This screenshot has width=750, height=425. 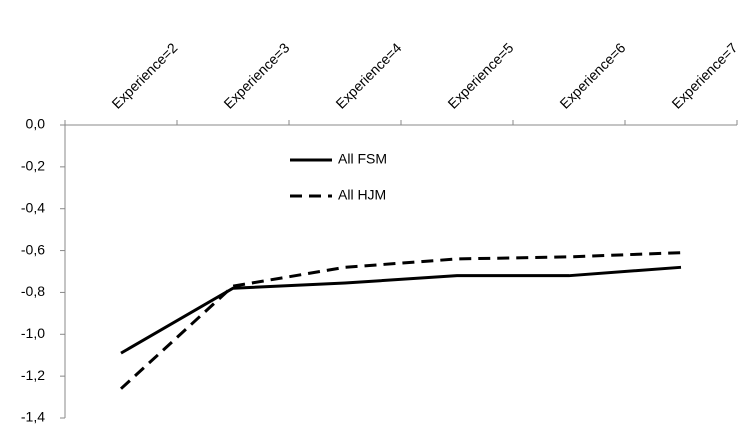 What do you see at coordinates (592, 75) in the screenshot?
I see `x-tick-label: Experience=6` at bounding box center [592, 75].